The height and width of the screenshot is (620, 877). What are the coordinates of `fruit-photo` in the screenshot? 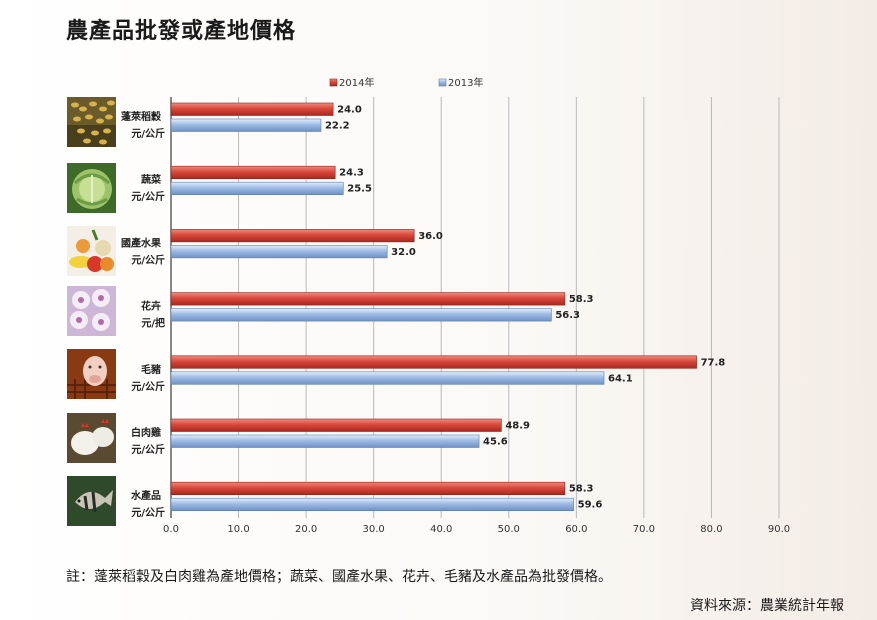 It's located at (91, 251).